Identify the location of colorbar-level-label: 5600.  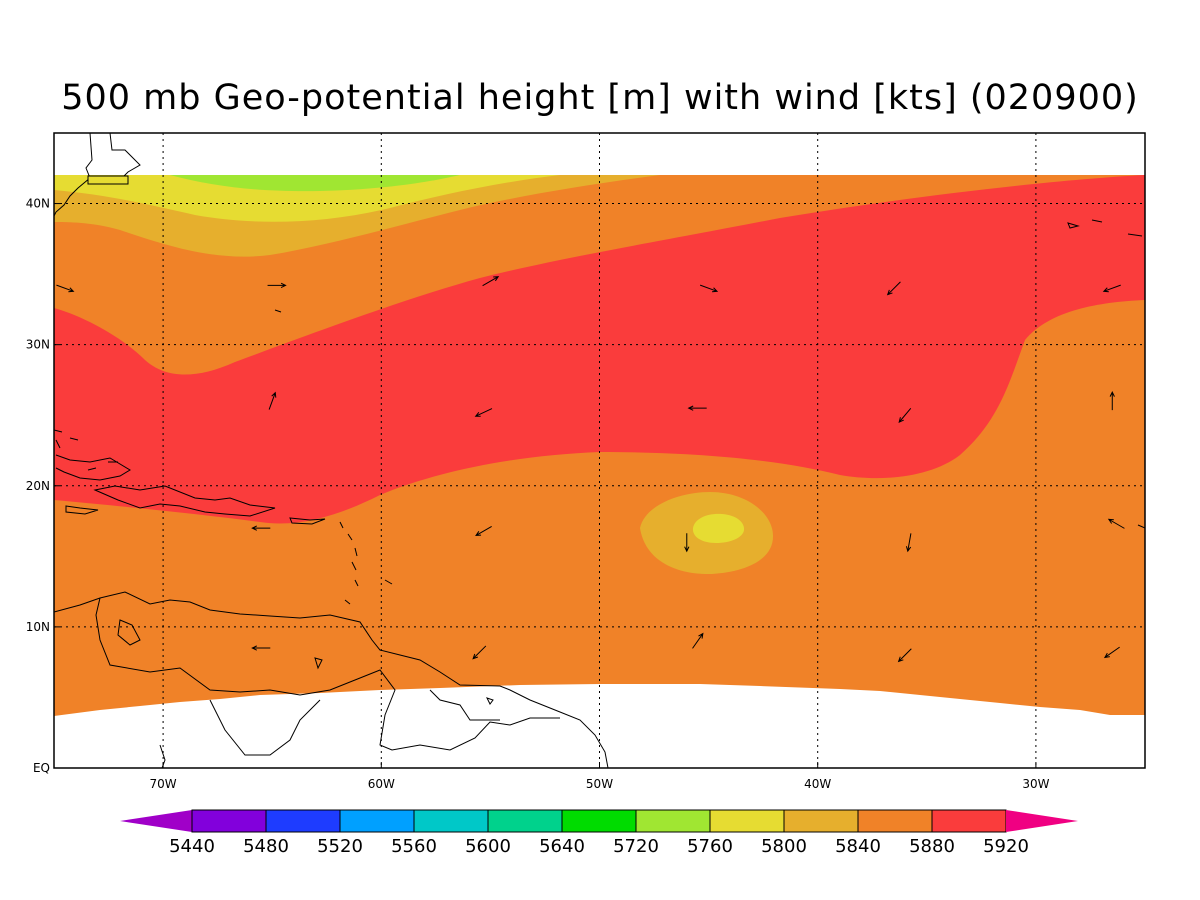
(488, 846).